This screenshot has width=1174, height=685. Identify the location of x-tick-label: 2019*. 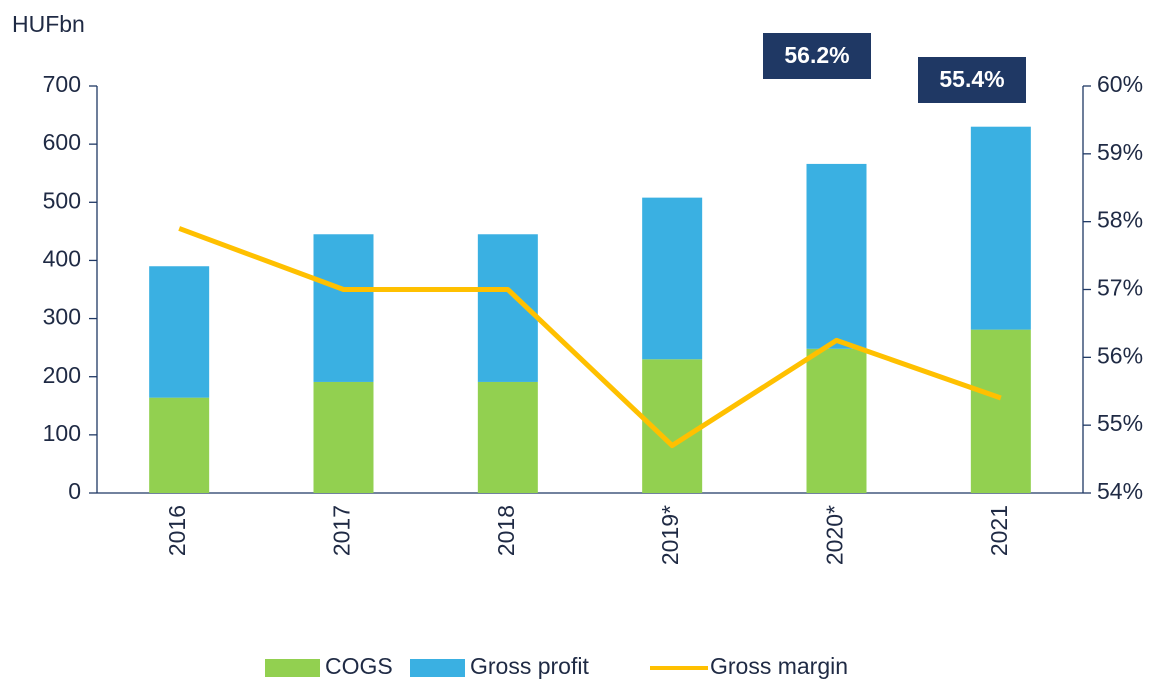
(670, 535).